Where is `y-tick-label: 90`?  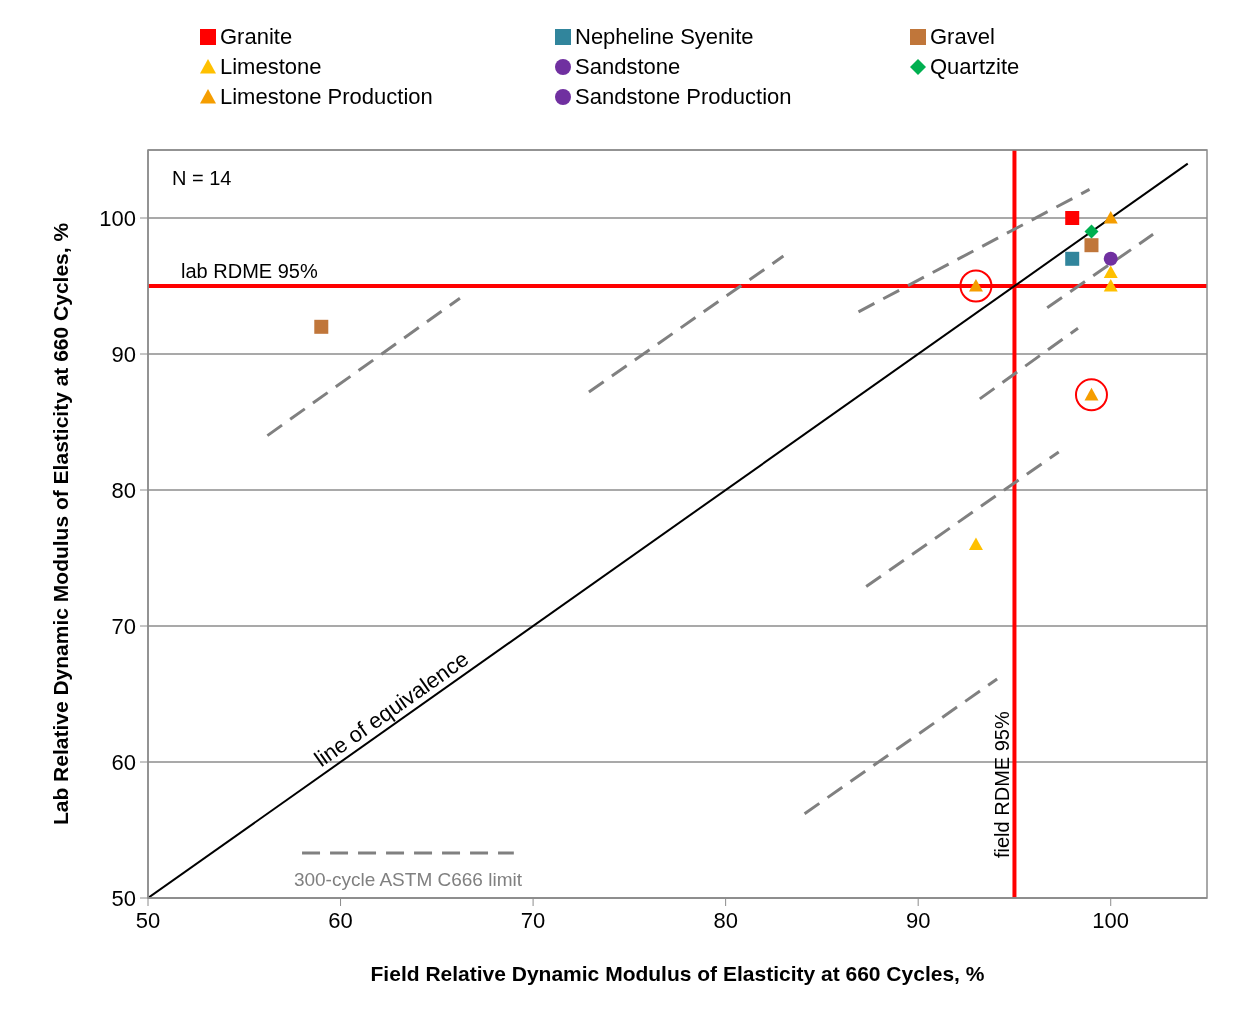
y-tick-label: 90 is located at coordinates (123, 354).